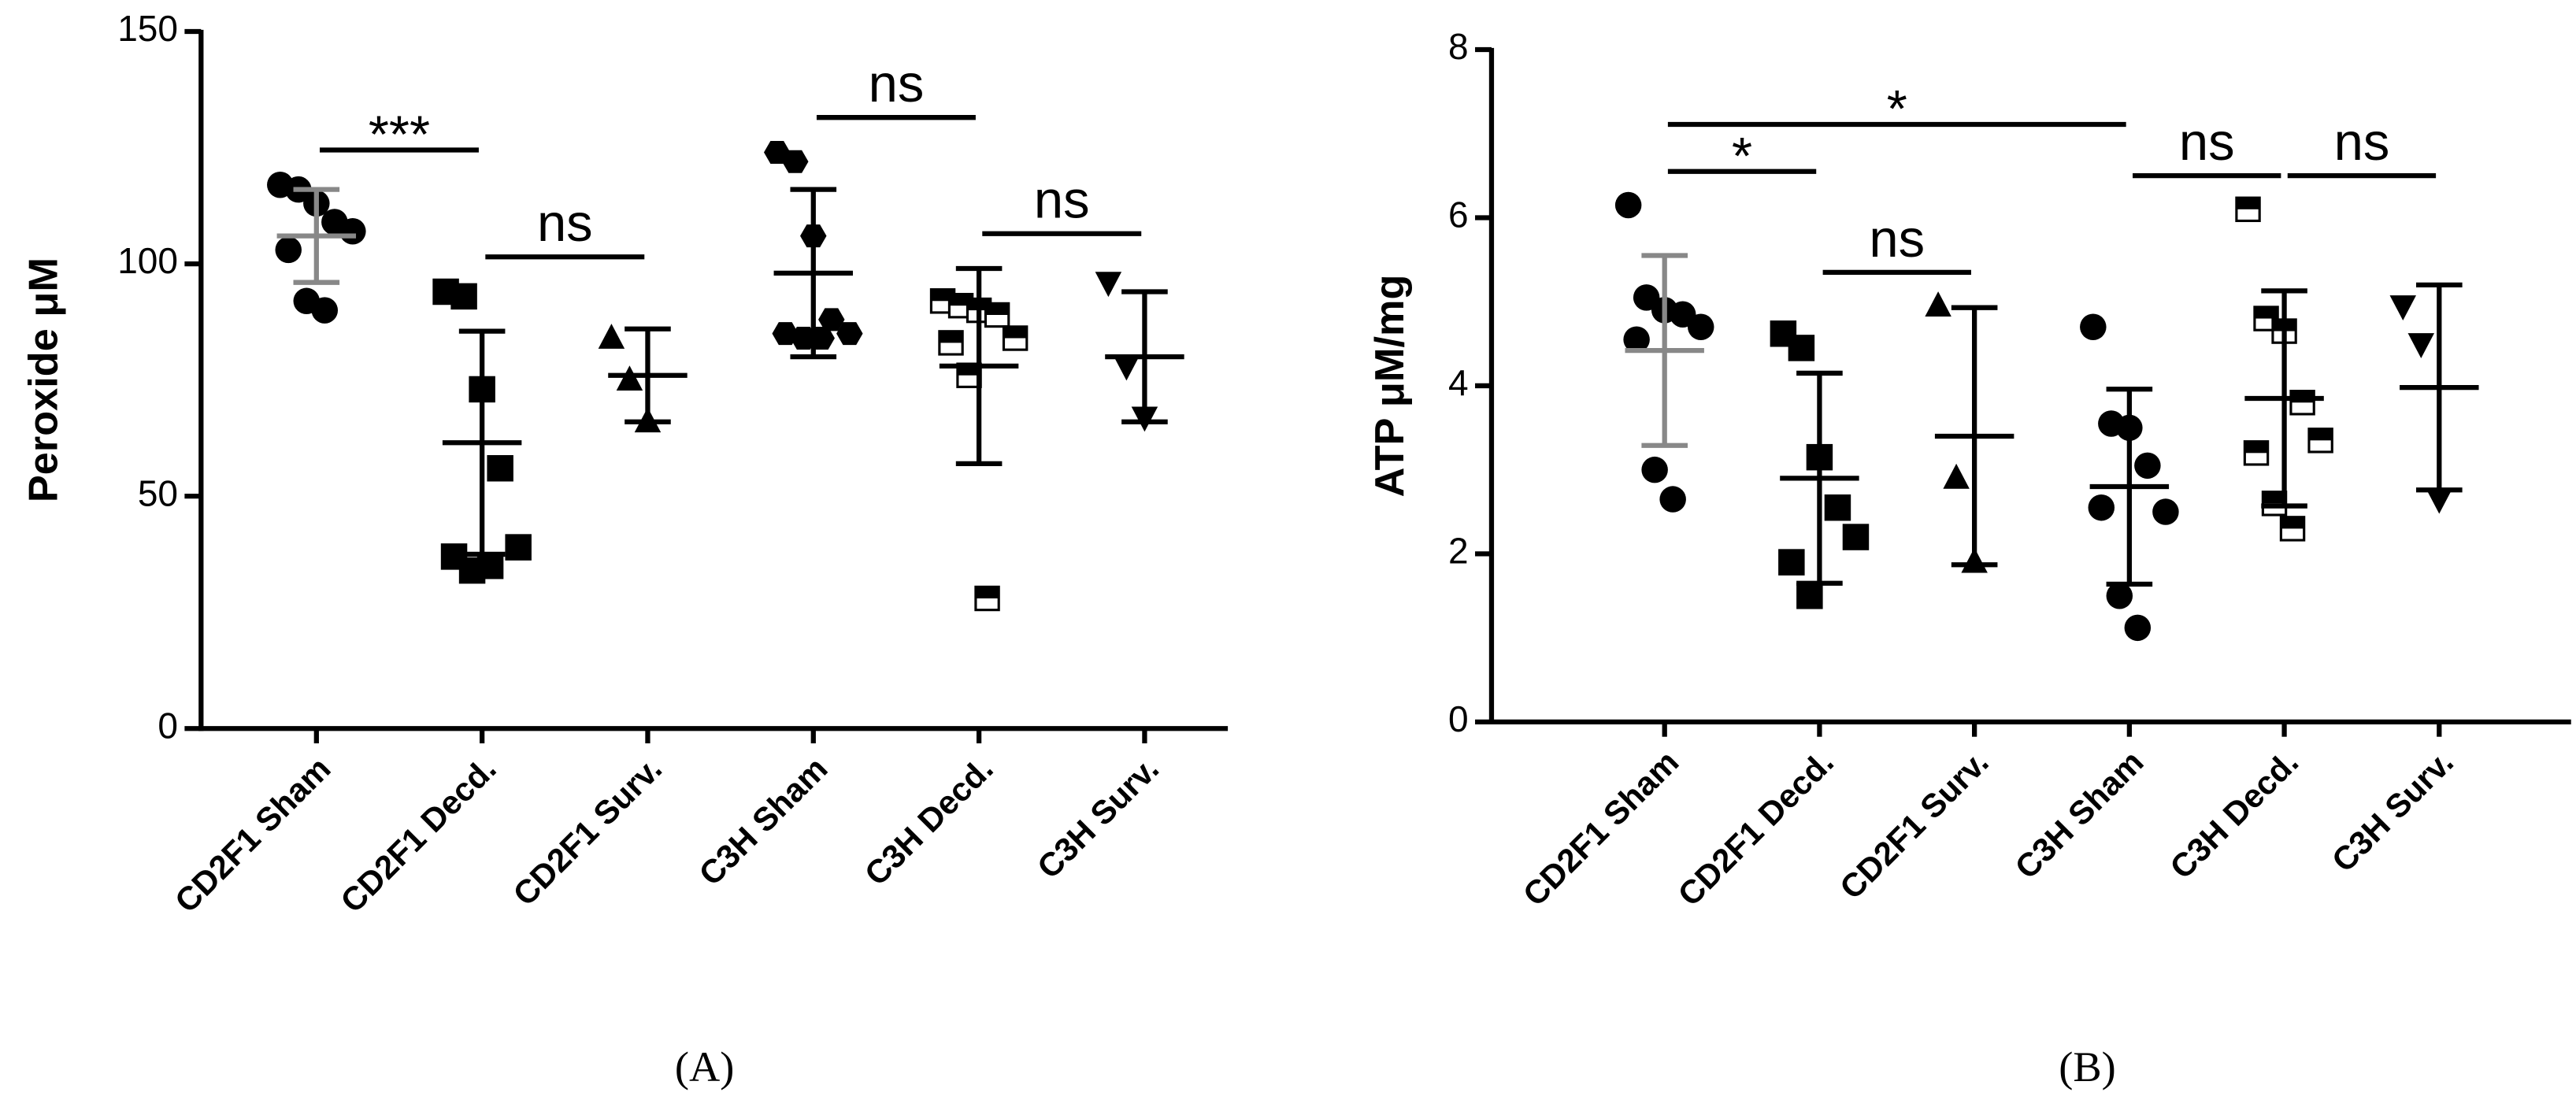 This screenshot has height=1111, width=2576. Describe the element at coordinates (147, 28) in the screenshot. I see `y-tick-label: 150` at that location.